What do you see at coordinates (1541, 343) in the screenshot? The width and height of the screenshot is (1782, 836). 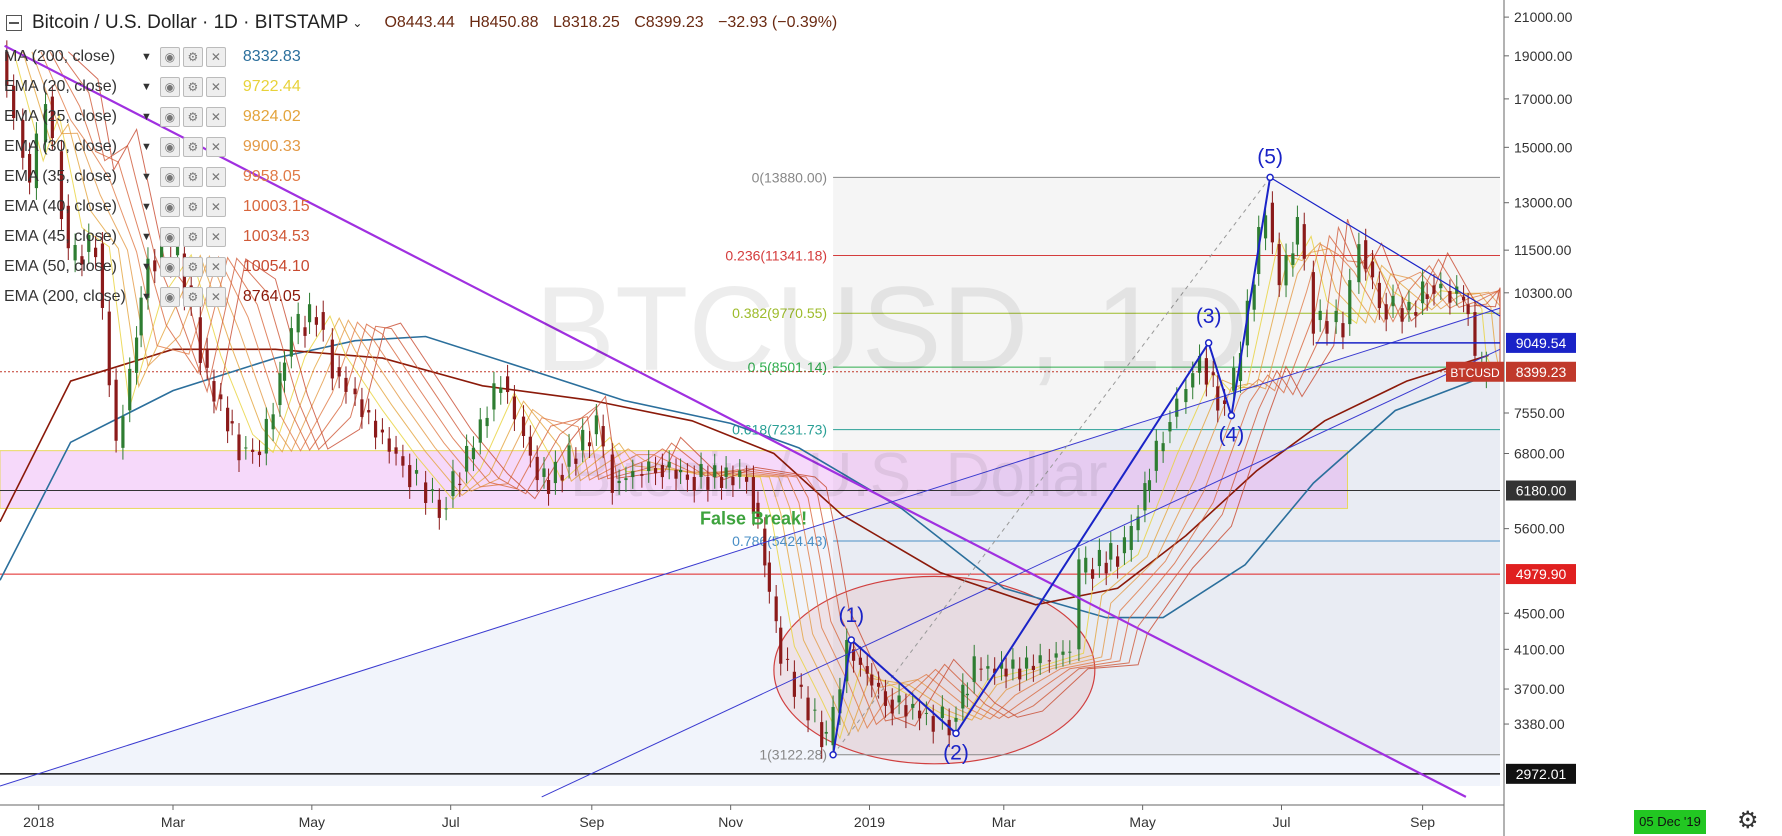 I see `price-tag-label: 9049.54` at bounding box center [1541, 343].